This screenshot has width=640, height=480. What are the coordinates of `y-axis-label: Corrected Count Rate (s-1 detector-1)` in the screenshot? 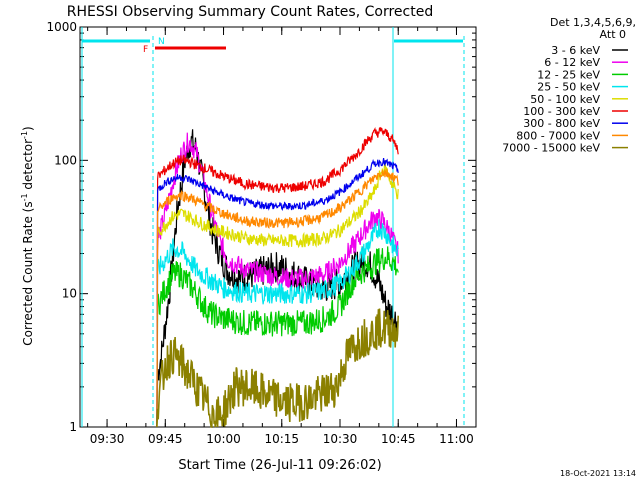 It's located at (27, 235).